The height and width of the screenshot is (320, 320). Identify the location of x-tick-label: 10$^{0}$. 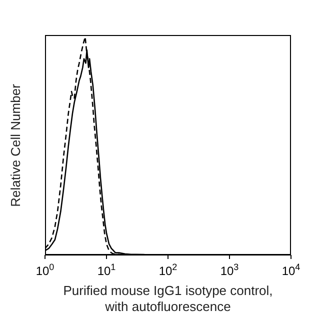
(45, 270).